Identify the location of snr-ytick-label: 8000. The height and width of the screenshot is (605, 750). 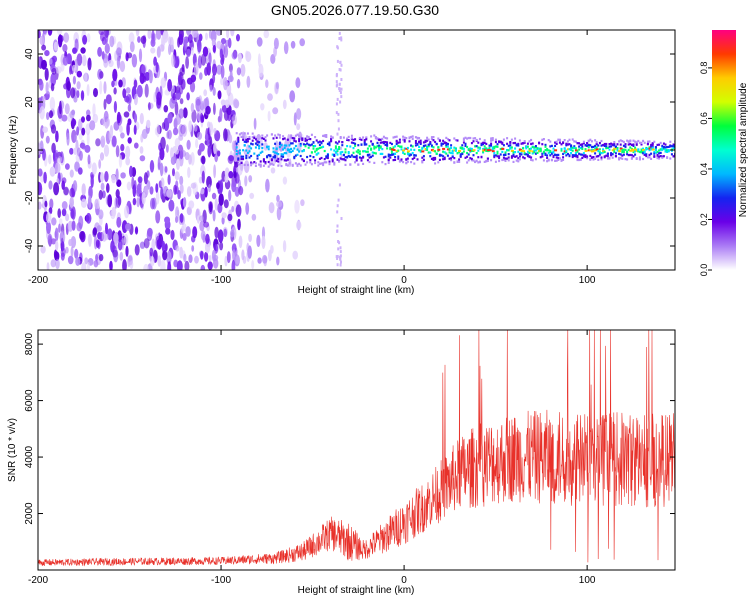
(29, 344).